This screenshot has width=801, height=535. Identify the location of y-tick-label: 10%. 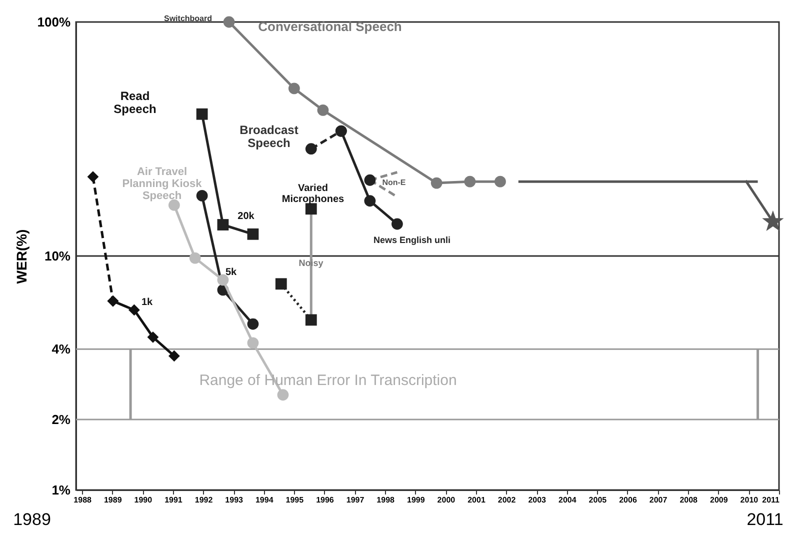
(57, 256).